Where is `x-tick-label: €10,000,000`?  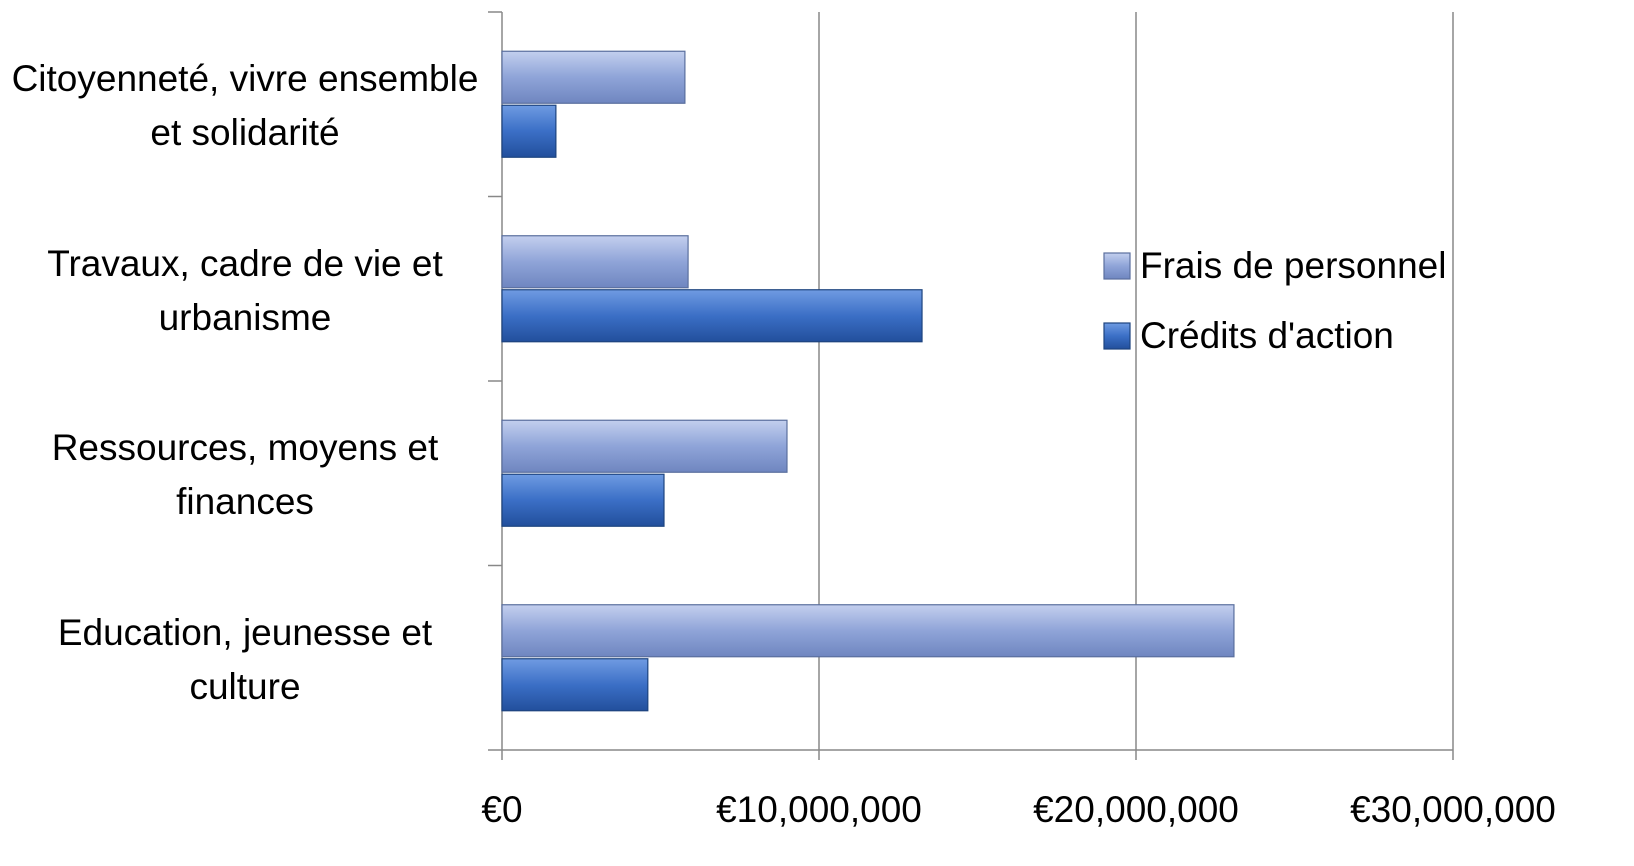
x-tick-label: €10,000,000 is located at coordinates (819, 809).